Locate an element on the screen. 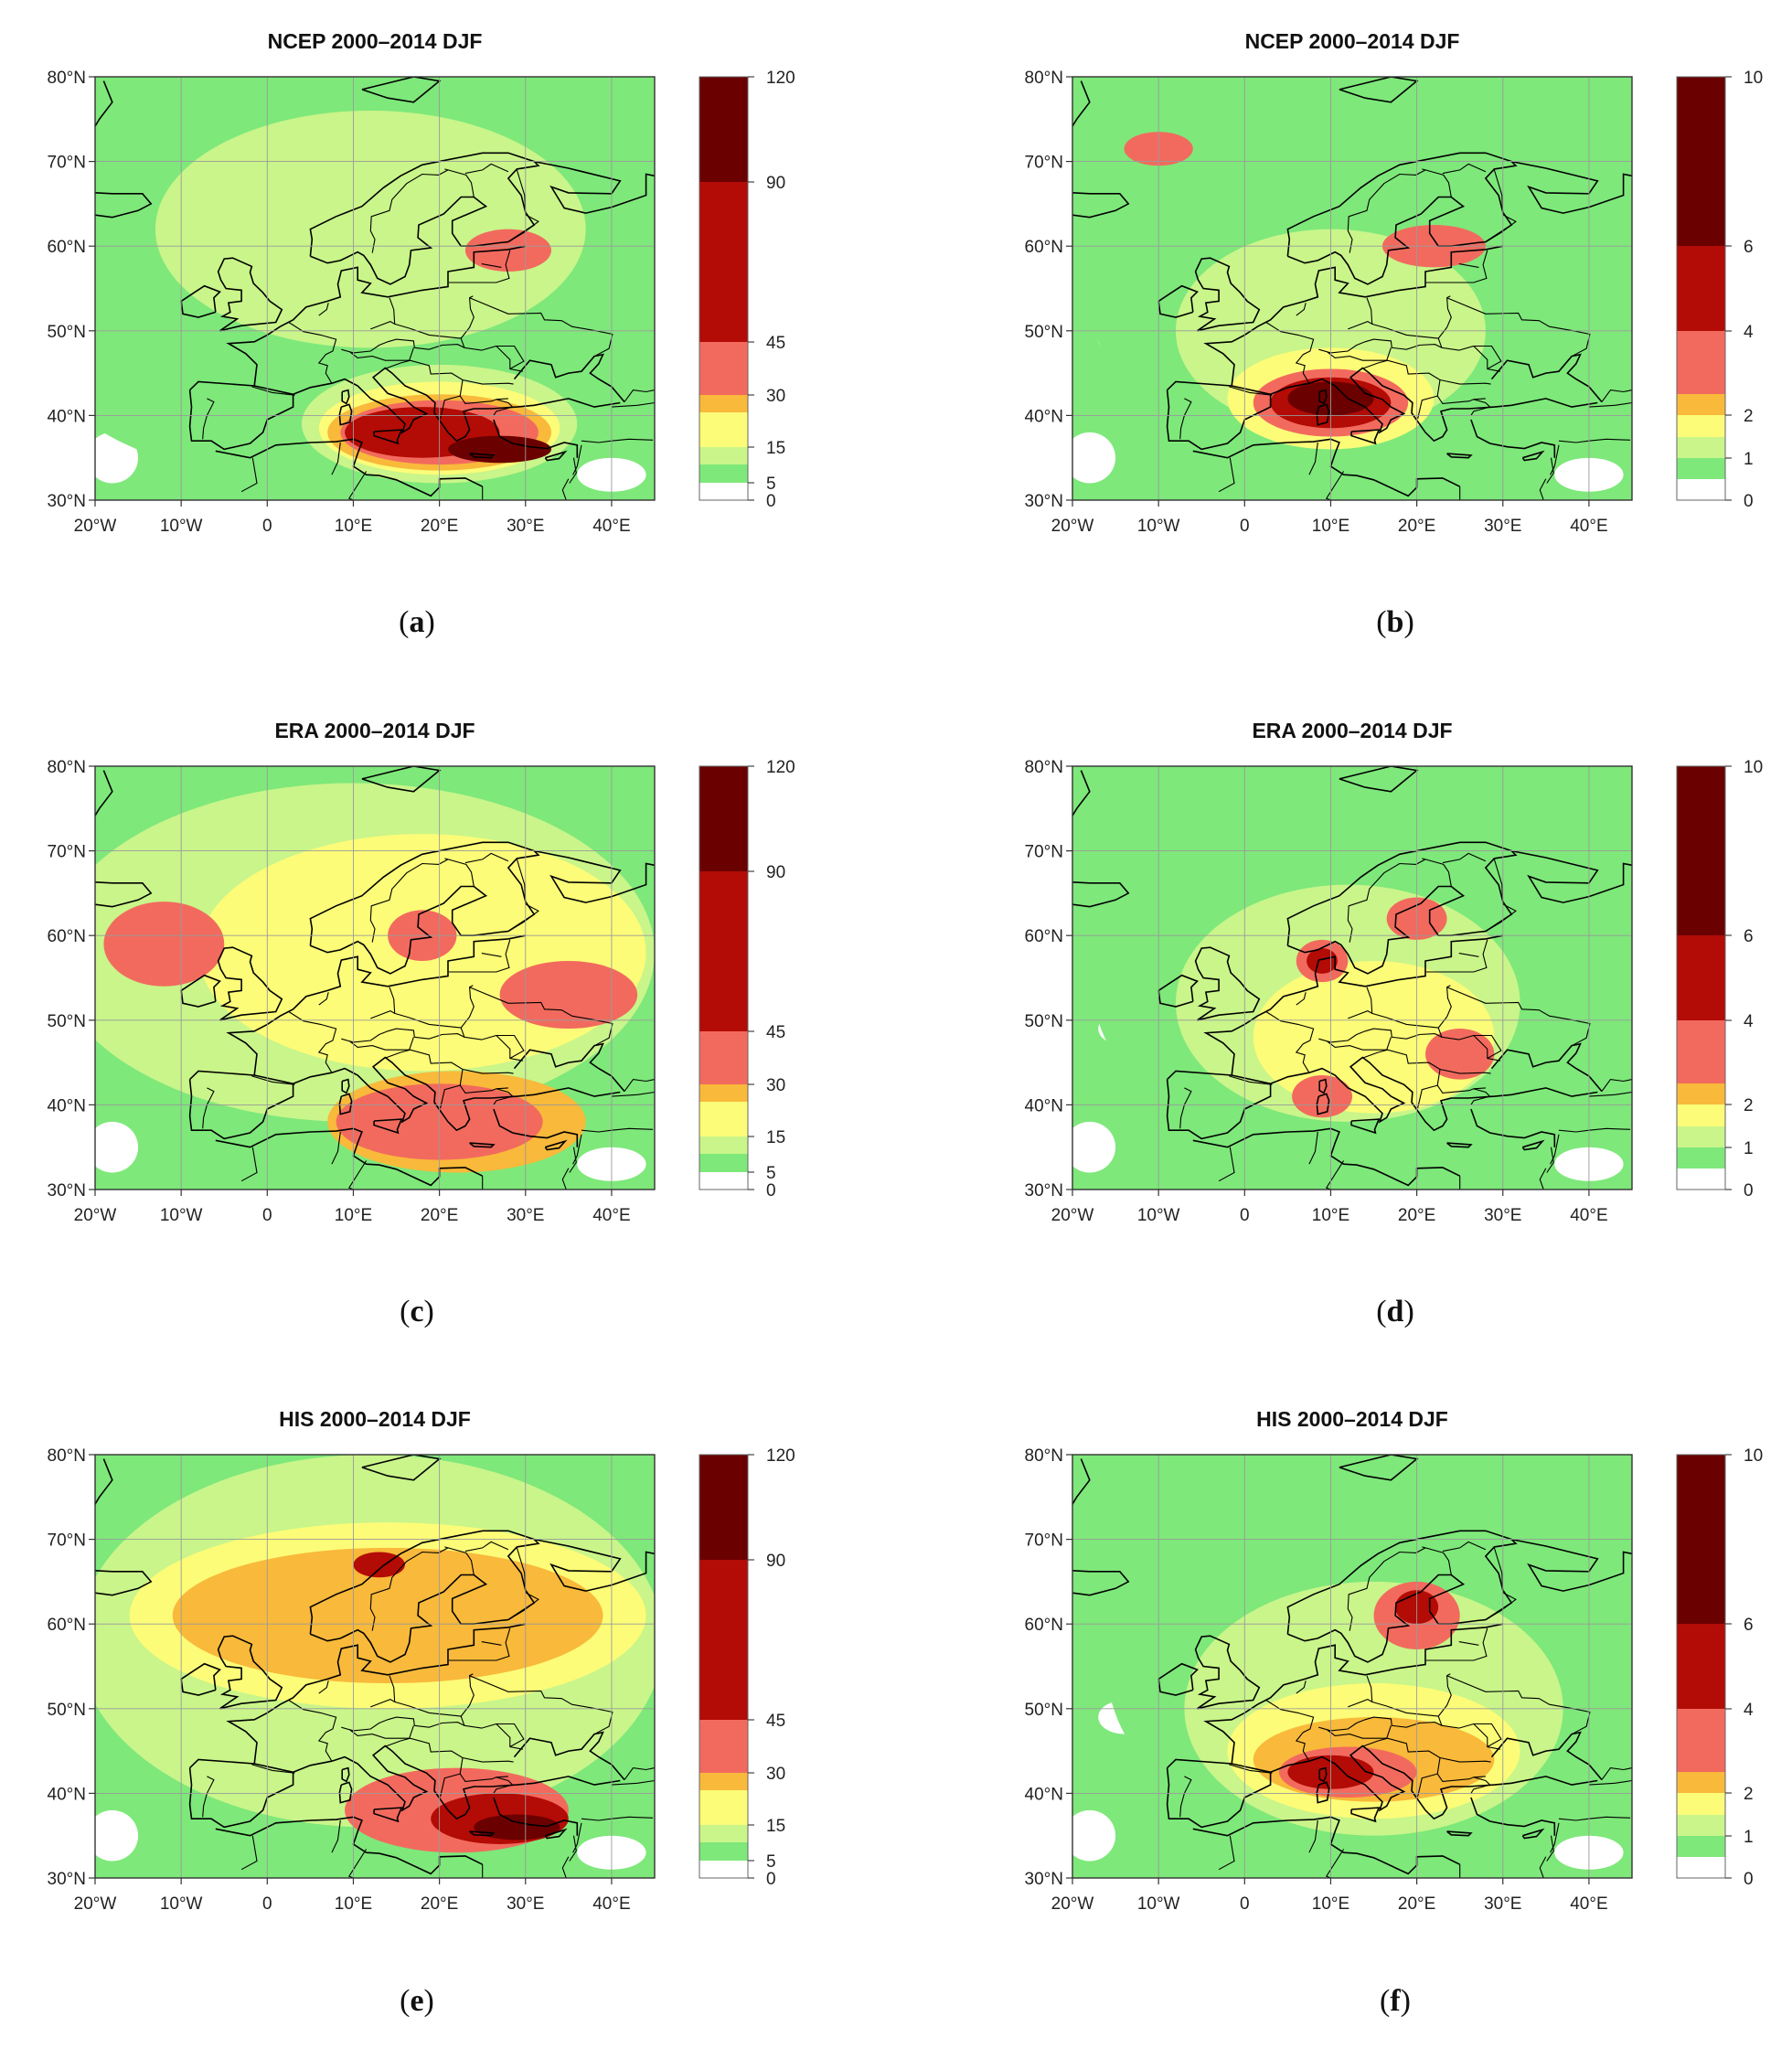 This screenshot has height=2070, width=1792. y-tick-label: 60°N is located at coordinates (67, 1625).